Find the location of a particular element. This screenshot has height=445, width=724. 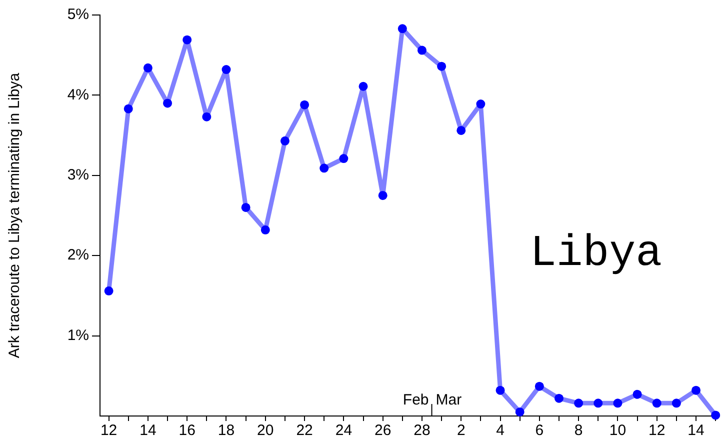

x-tick-label: 16 is located at coordinates (187, 431).